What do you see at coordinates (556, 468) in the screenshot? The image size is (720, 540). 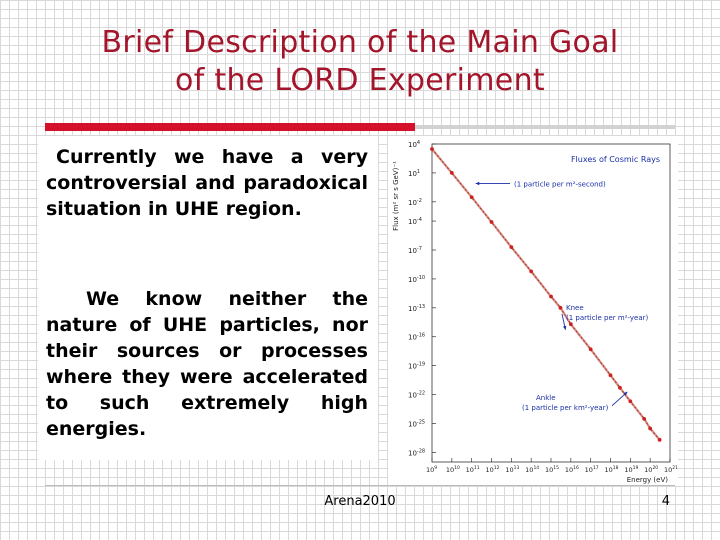 I see `x-tick-exponent: 15` at bounding box center [556, 468].